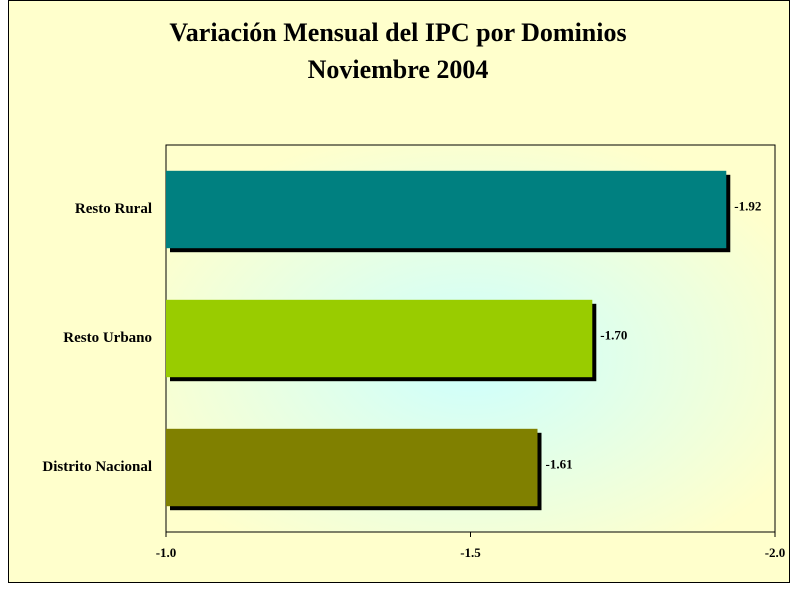 The image size is (791, 590). I want to click on chart-title: Variación Mensual del IPC por Dominios, so click(397, 32).